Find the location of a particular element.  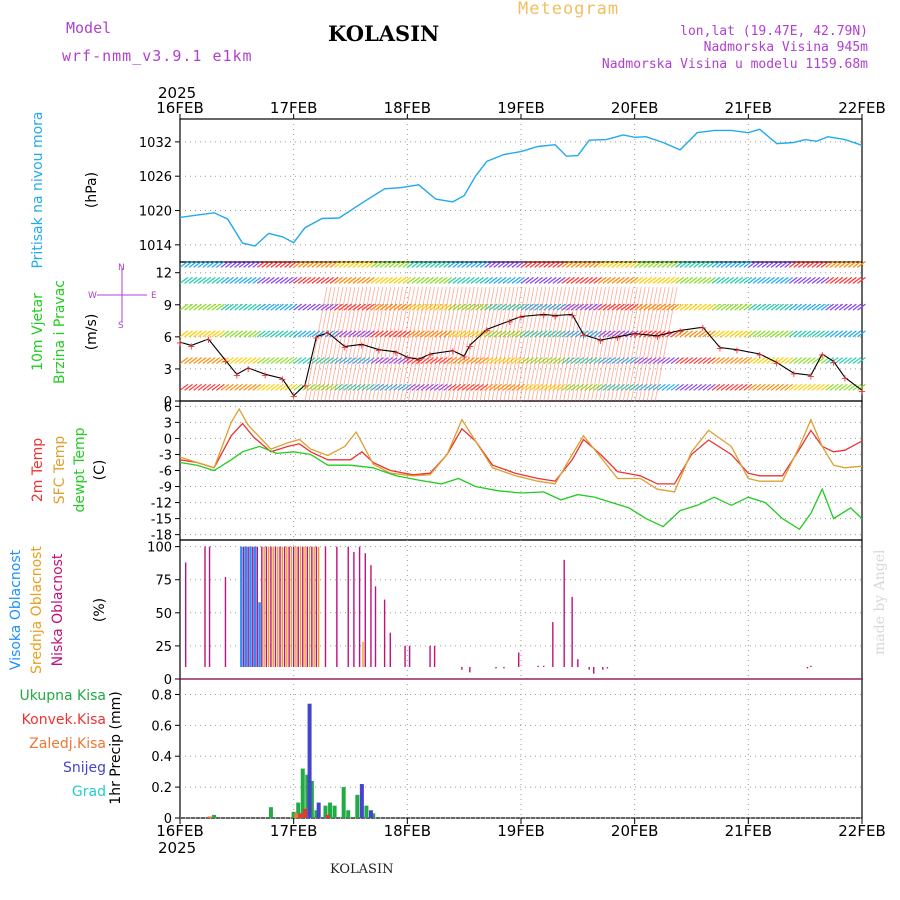

compass-north: N is located at coordinates (121, 268).